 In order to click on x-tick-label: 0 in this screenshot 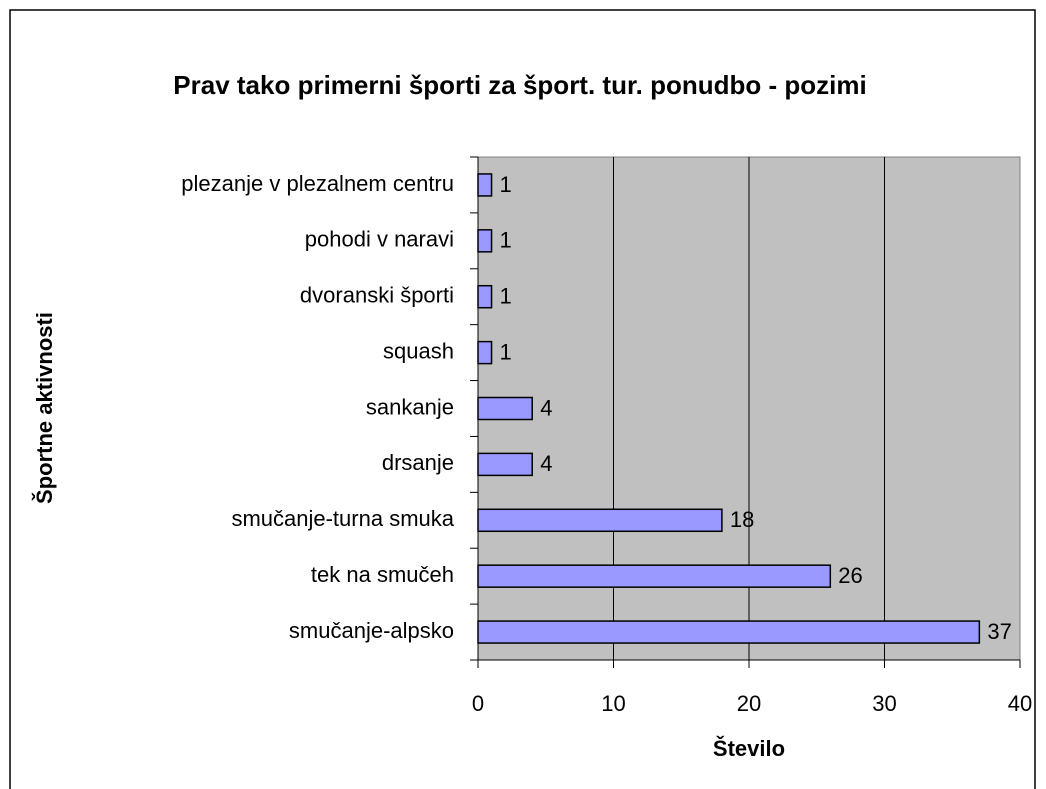, I will do `click(478, 703)`.